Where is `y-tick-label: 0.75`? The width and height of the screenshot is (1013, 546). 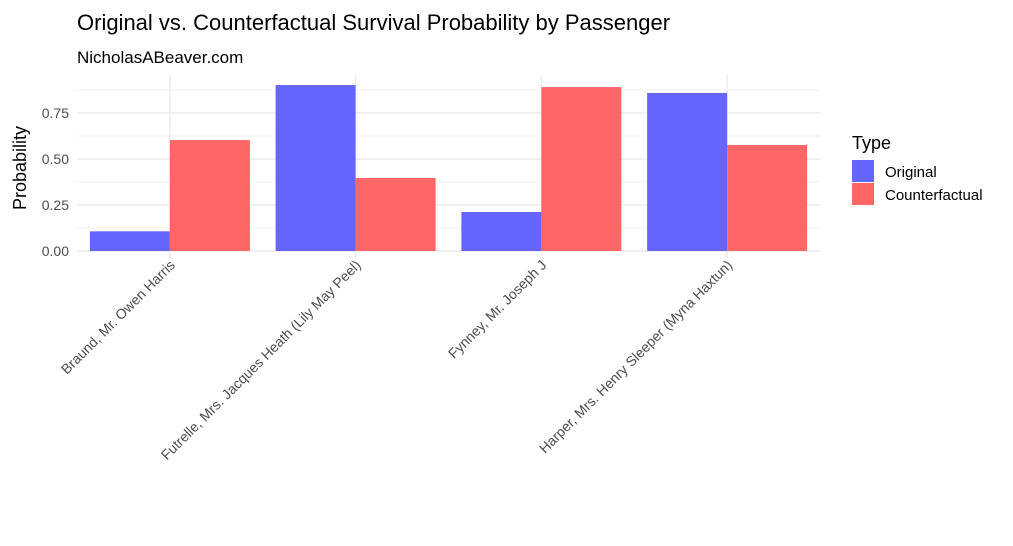 y-tick-label: 0.75 is located at coordinates (55, 113).